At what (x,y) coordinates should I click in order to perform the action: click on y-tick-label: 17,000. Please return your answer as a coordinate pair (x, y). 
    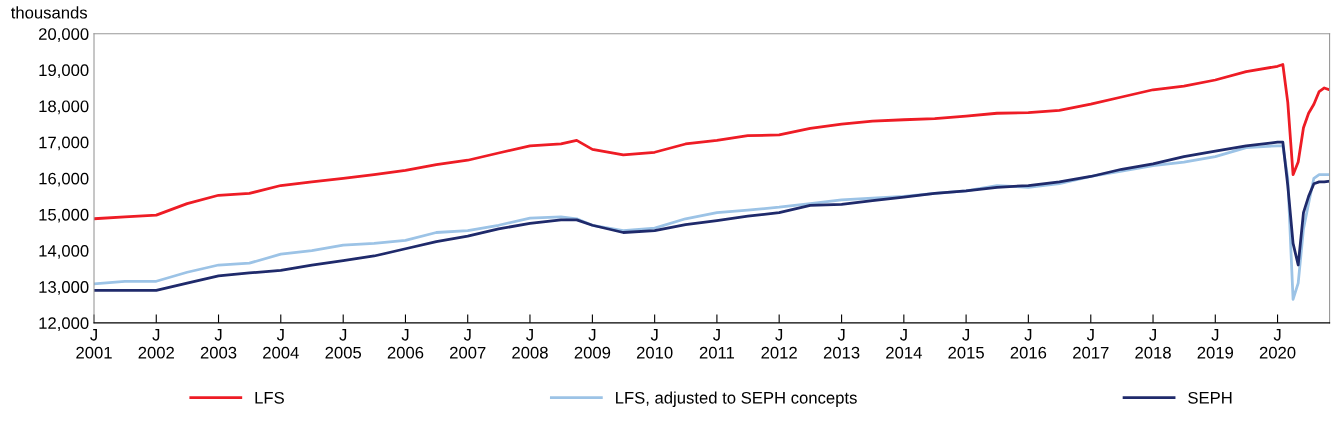
    Looking at the image, I should click on (64, 143).